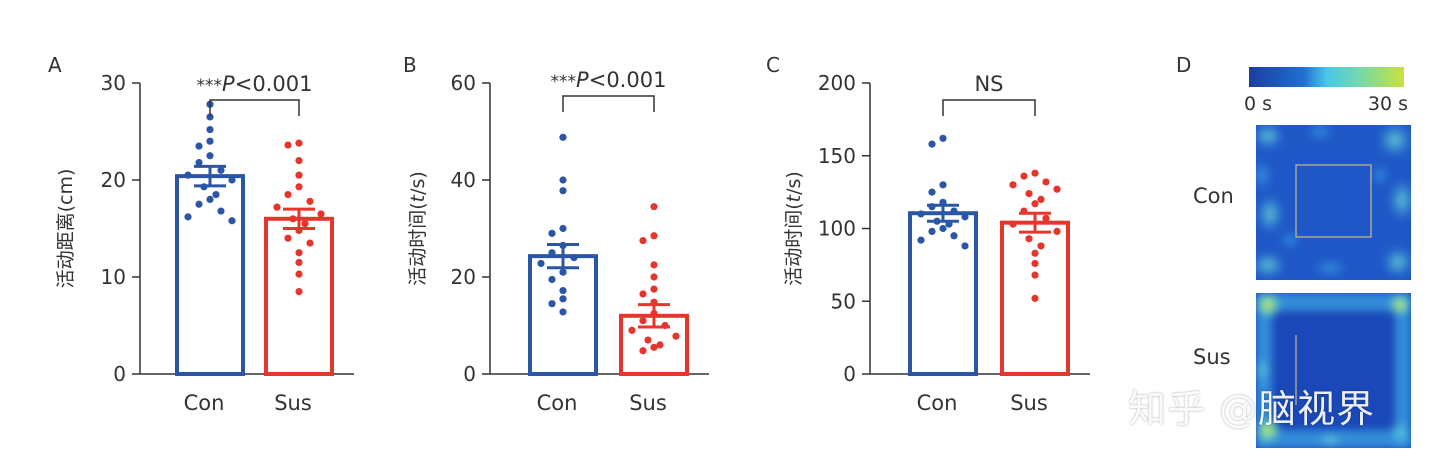  I want to click on y-tick-label: 10, so click(113, 277).